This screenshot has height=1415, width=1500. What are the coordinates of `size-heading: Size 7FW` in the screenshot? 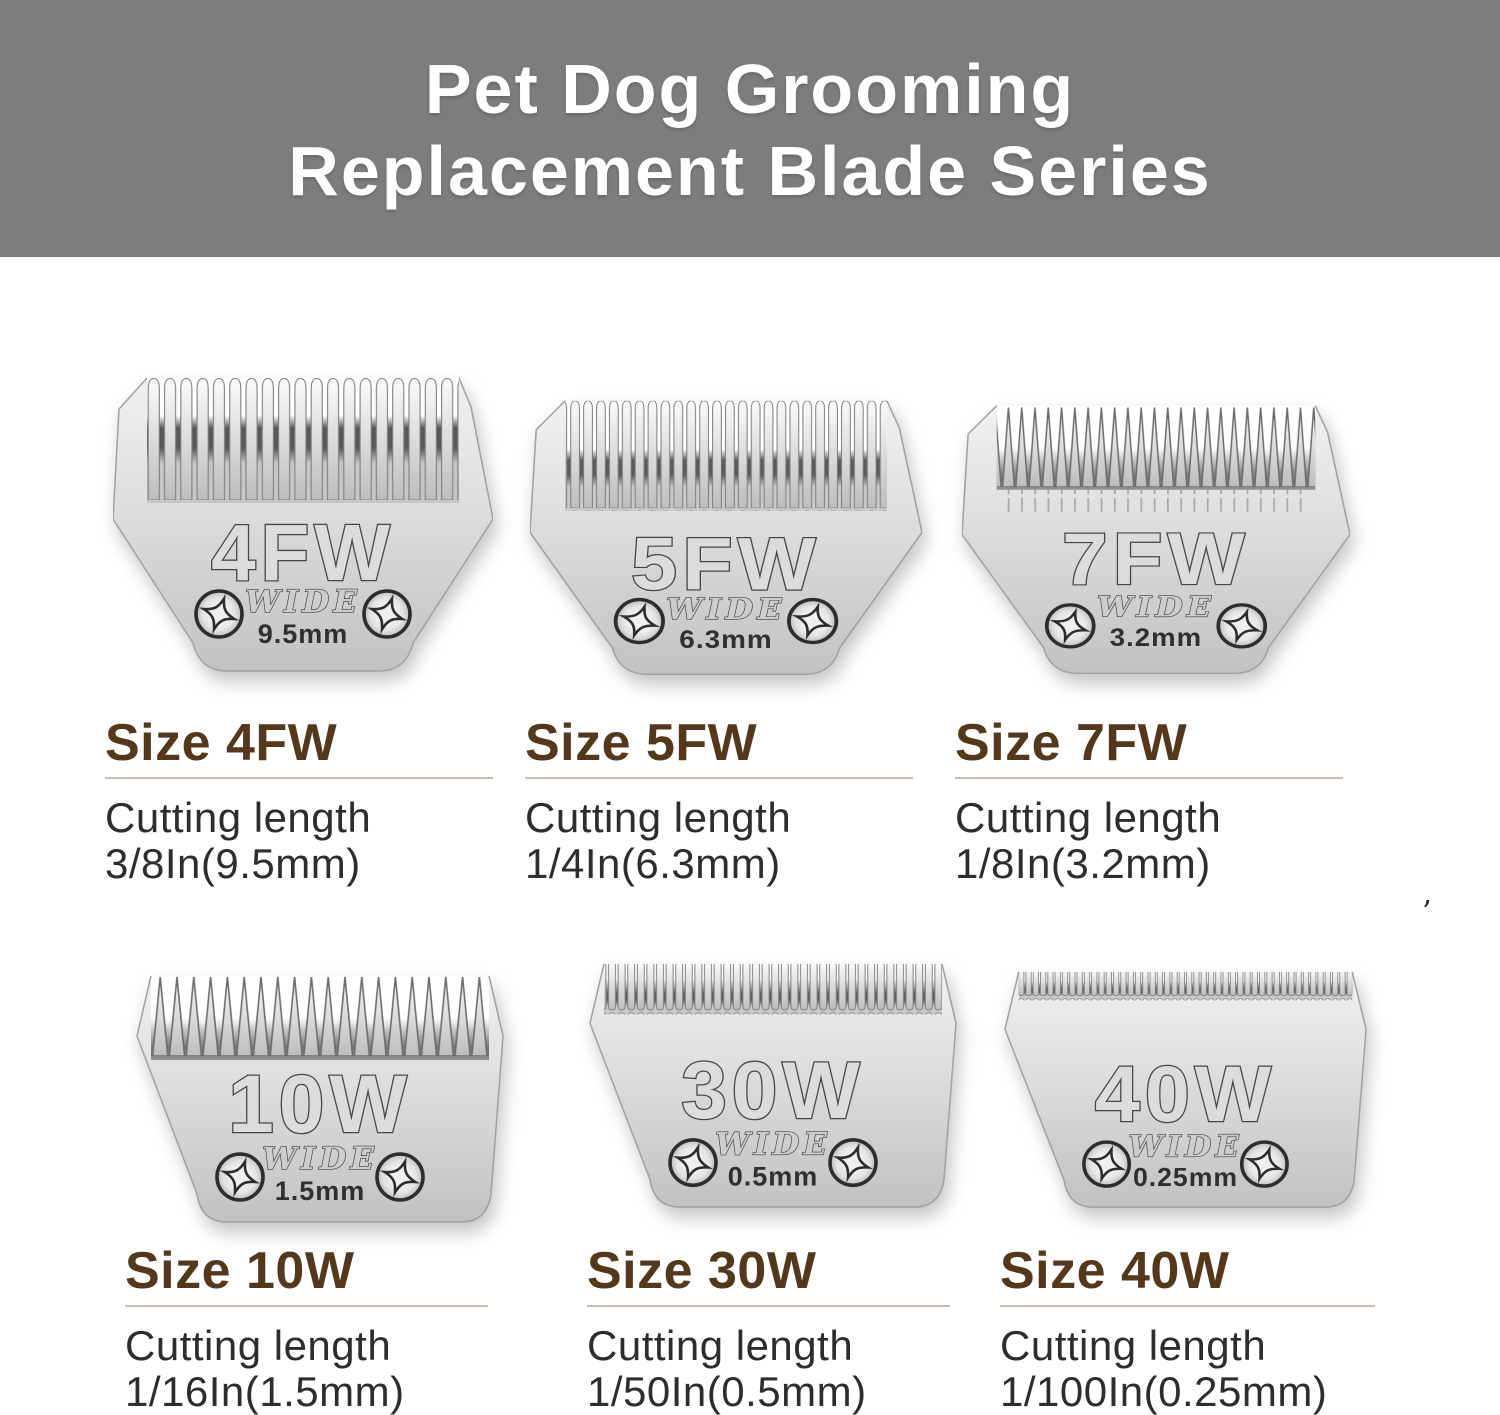 It's located at (1071, 743).